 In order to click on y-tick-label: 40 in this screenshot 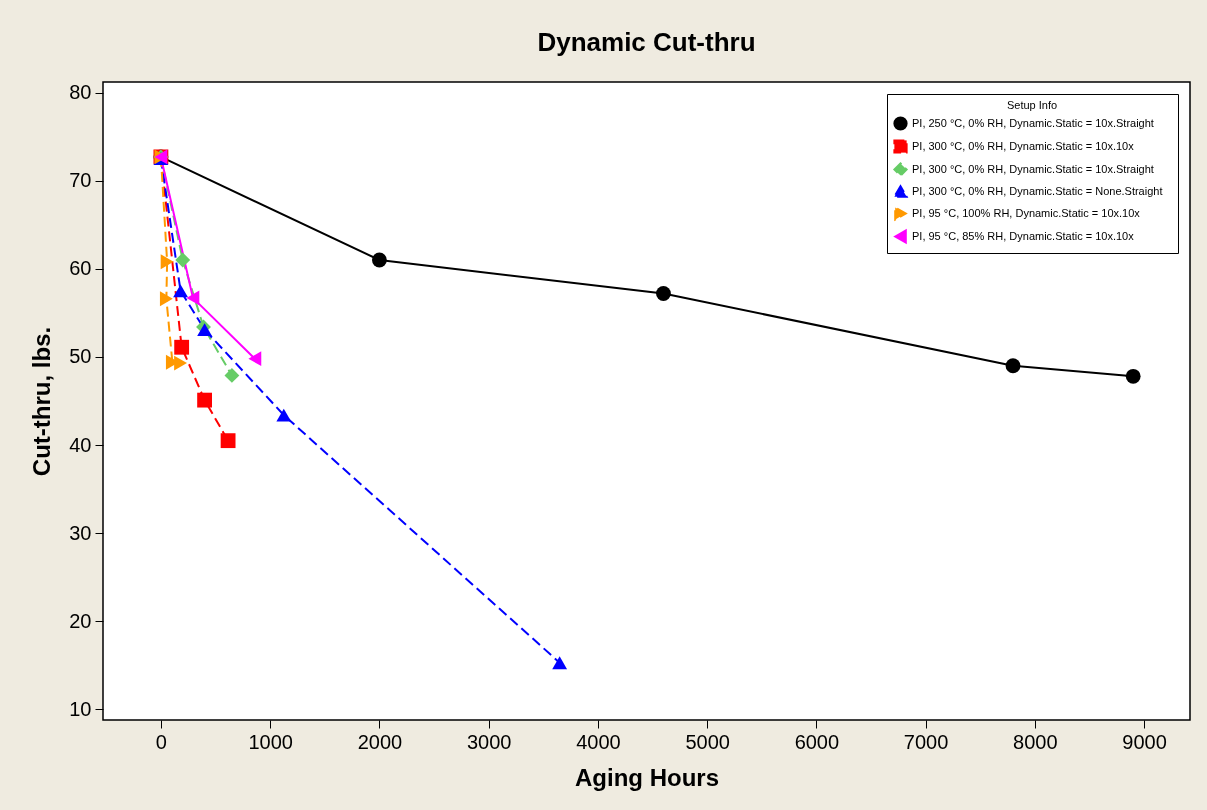, I will do `click(80, 444)`.